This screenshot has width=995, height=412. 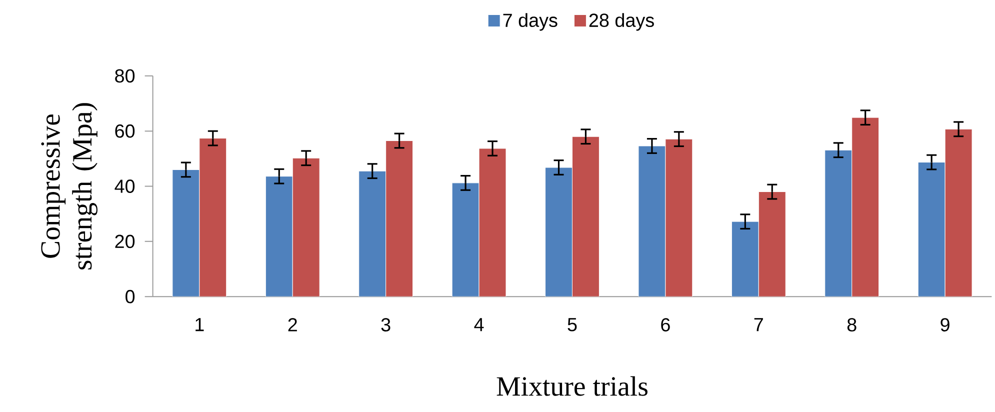 I want to click on legend-label: 28 days, so click(x=621, y=21).